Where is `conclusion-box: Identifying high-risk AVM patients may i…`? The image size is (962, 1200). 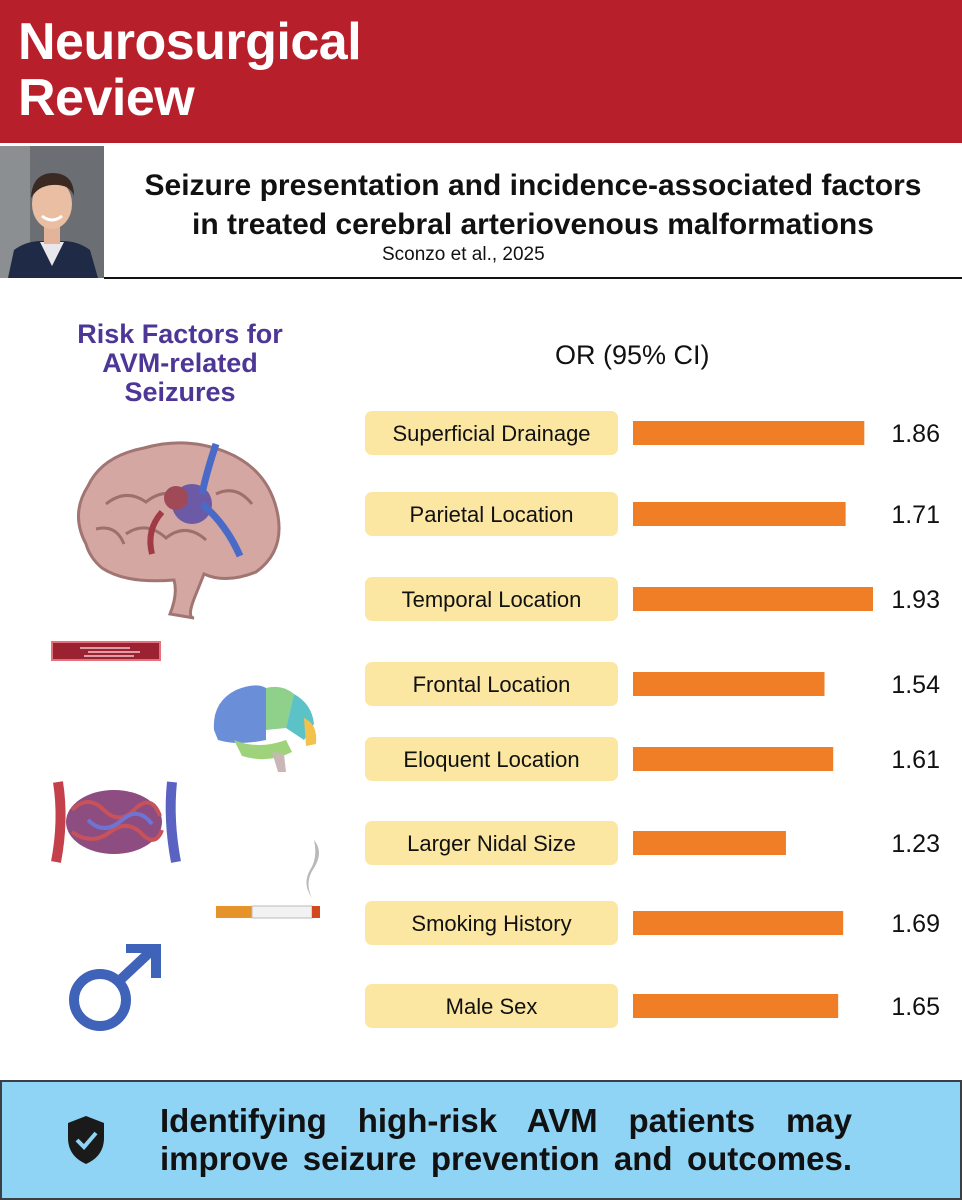 conclusion-box: Identifying high-risk AVM patients may i… is located at coordinates (481, 1140).